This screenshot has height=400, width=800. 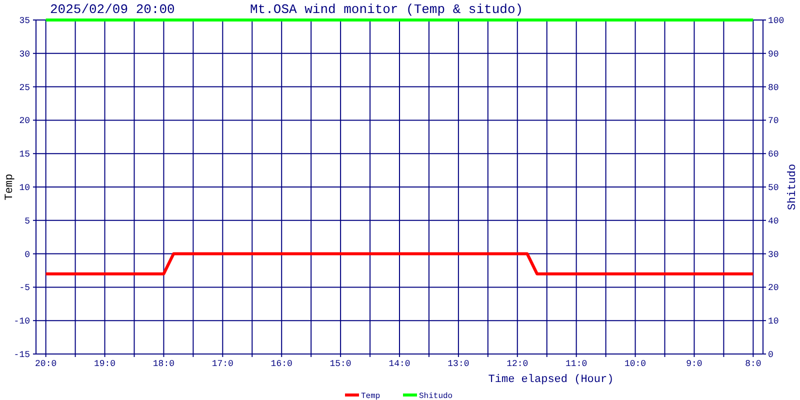 What do you see at coordinates (773, 221) in the screenshot?
I see `y2-tick-label: 40` at bounding box center [773, 221].